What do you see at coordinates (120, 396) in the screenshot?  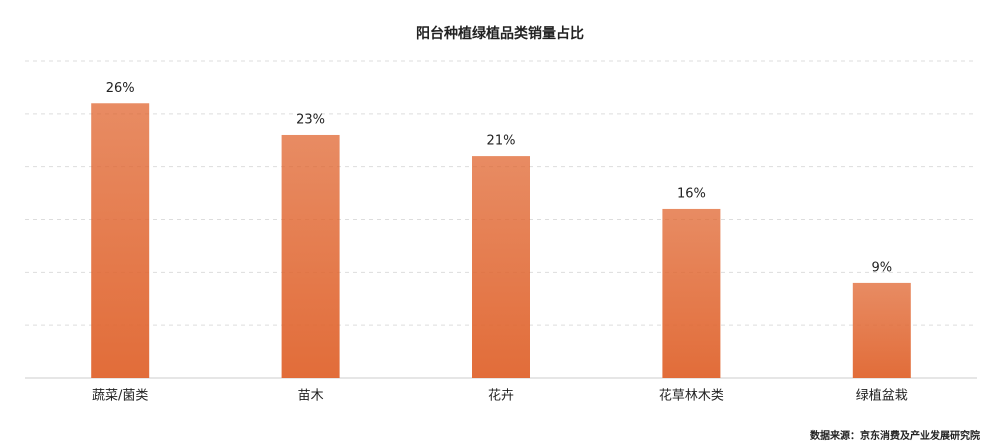 I see `x-tick-label: 蔬菜/菌类` at bounding box center [120, 396].